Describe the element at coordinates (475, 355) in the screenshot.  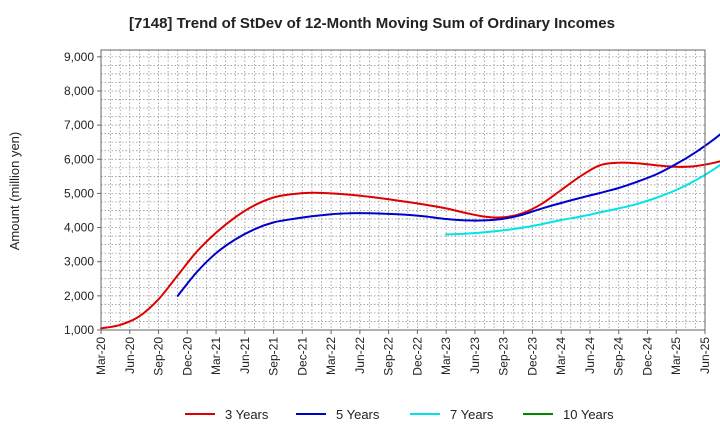
I see `x-tick-label: Jun-23` at that location.